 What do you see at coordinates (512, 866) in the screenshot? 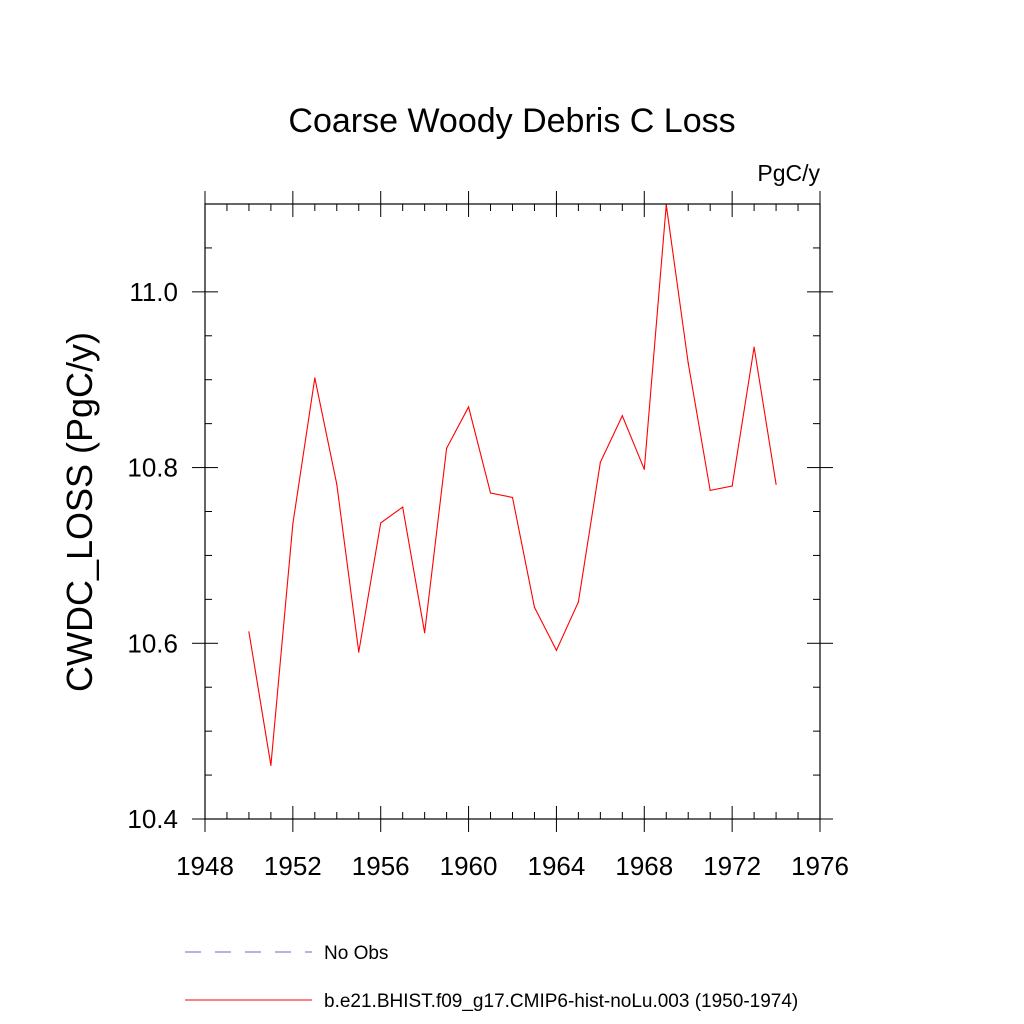
I see `x-tick-labels: 1948 1952 1956 1960 1964 1968 1972 1976` at bounding box center [512, 866].